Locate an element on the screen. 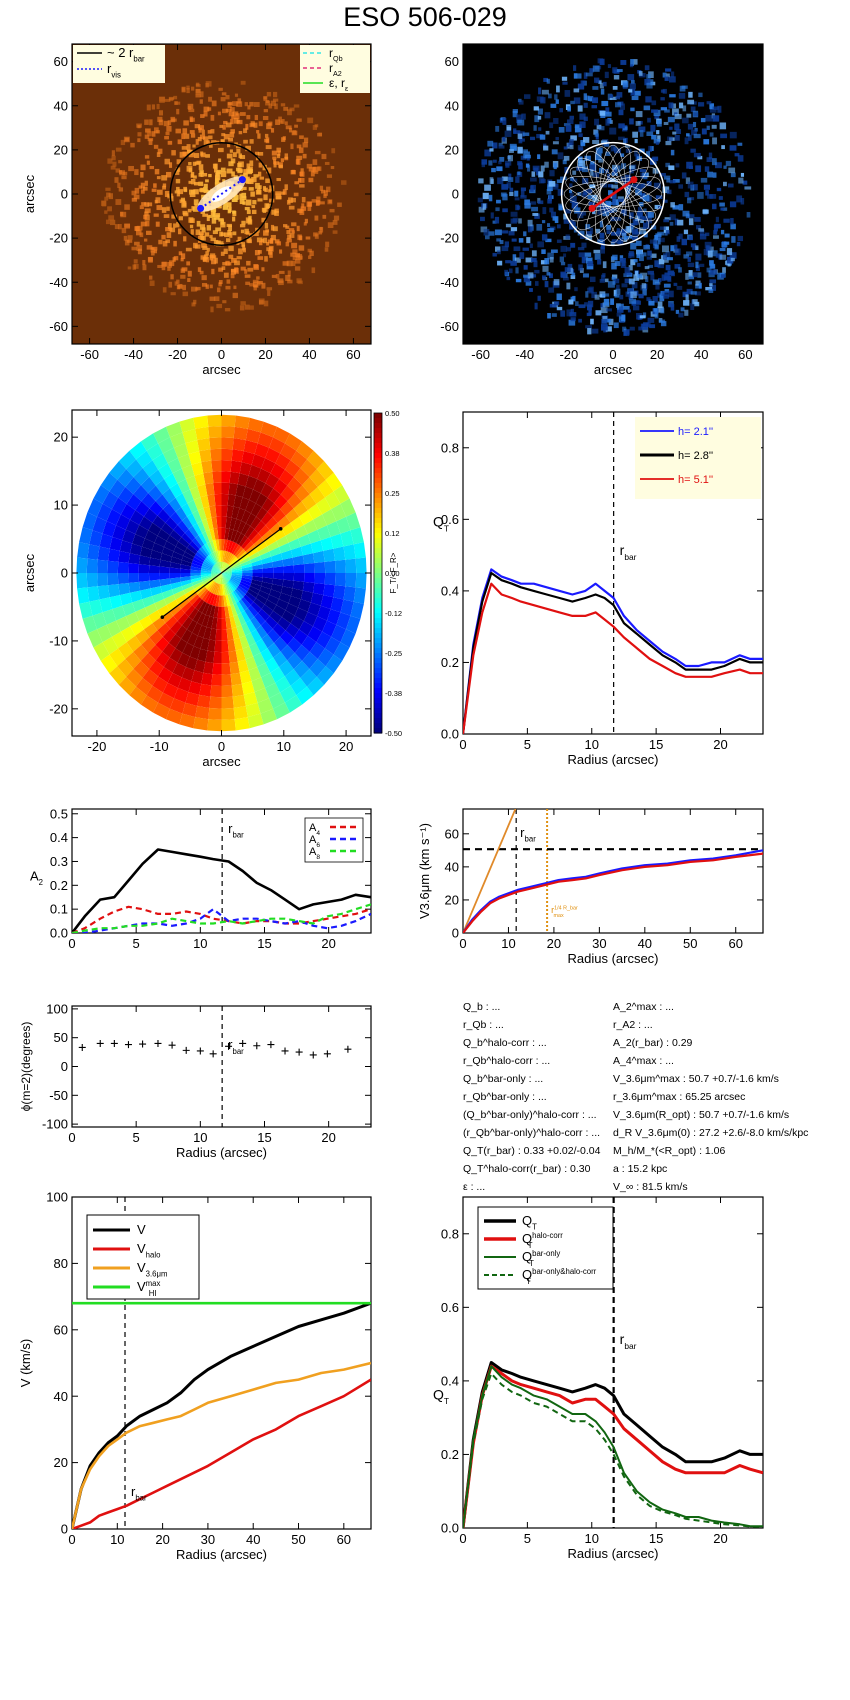 Image resolution: width=850 pixels, height=1700 pixels. contour-line is located at coordinates (613, 194).